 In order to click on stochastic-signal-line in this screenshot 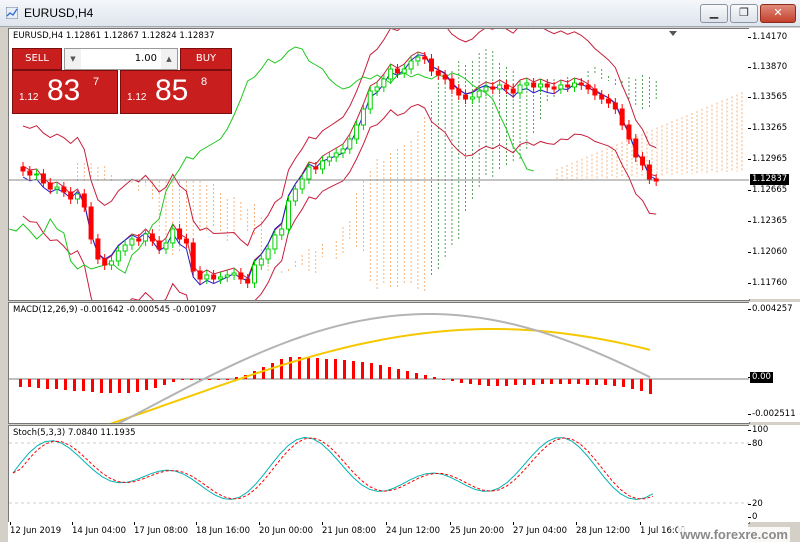, I will do `click(333, 468)`.